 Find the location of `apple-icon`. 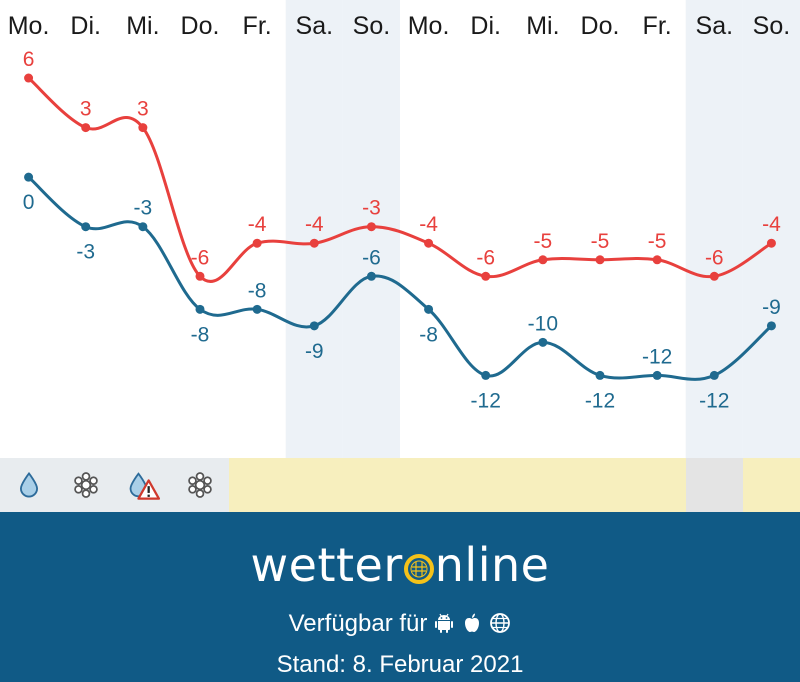

apple-icon is located at coordinates (472, 627).